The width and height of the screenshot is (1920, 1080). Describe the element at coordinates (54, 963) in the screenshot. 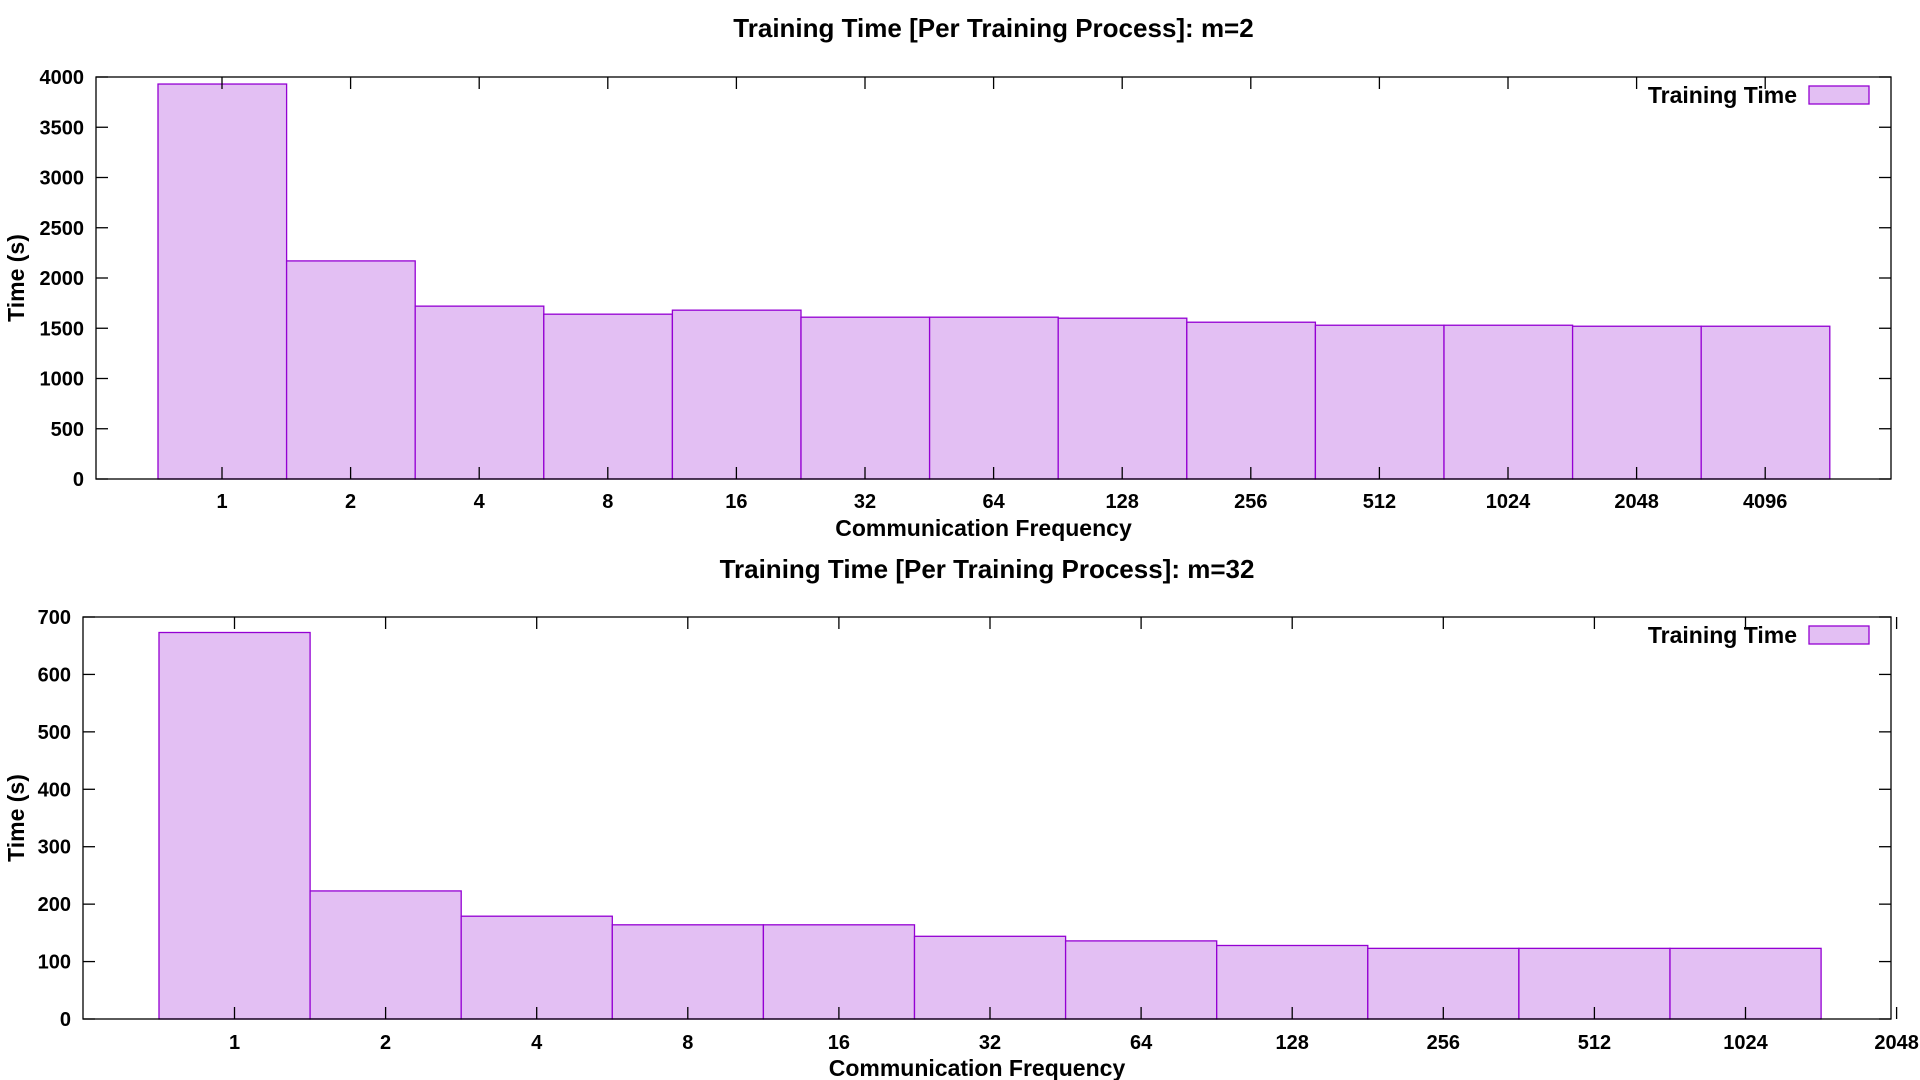

I see `y-tick-label: 100` at that location.